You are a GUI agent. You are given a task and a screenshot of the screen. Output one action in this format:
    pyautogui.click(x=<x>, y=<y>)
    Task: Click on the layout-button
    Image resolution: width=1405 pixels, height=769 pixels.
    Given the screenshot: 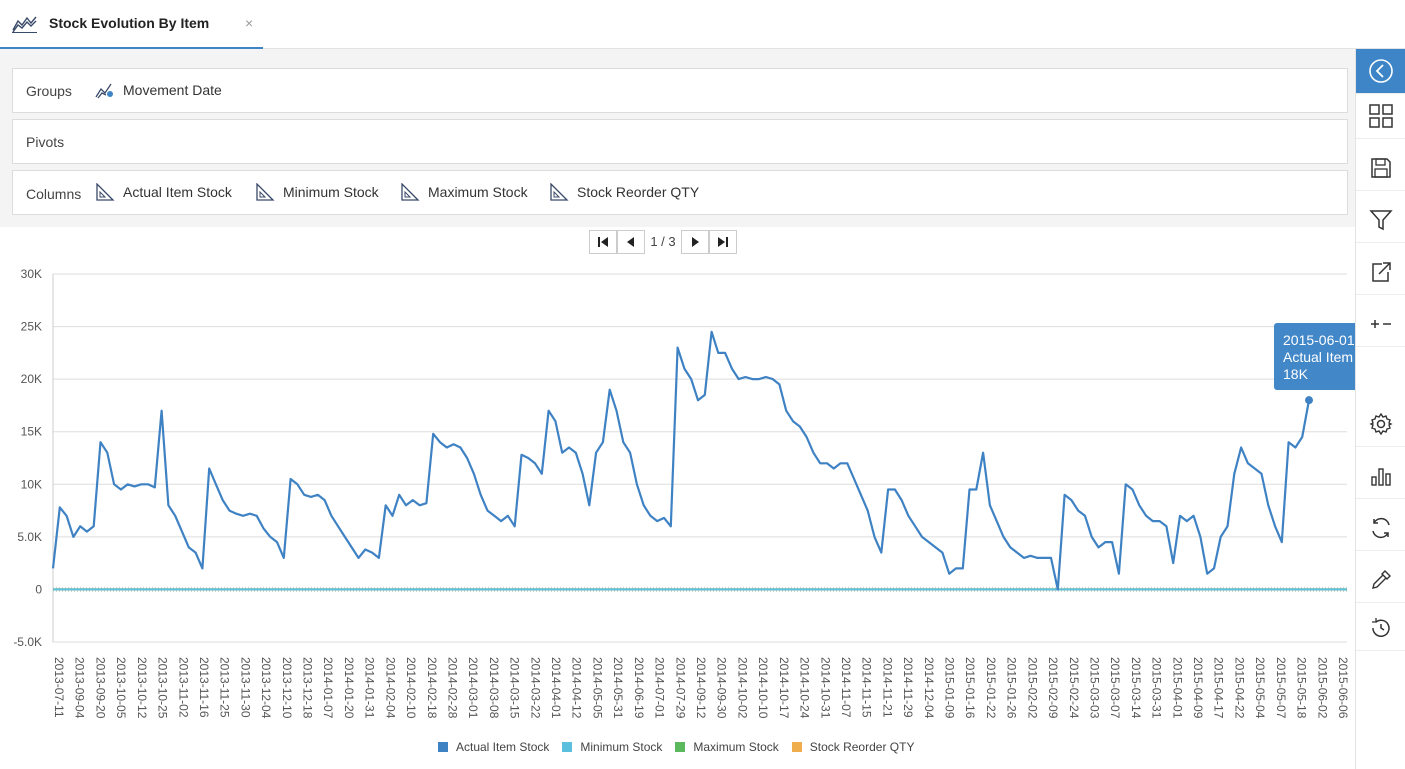 What is the action you would take?
    pyautogui.click(x=1380, y=116)
    